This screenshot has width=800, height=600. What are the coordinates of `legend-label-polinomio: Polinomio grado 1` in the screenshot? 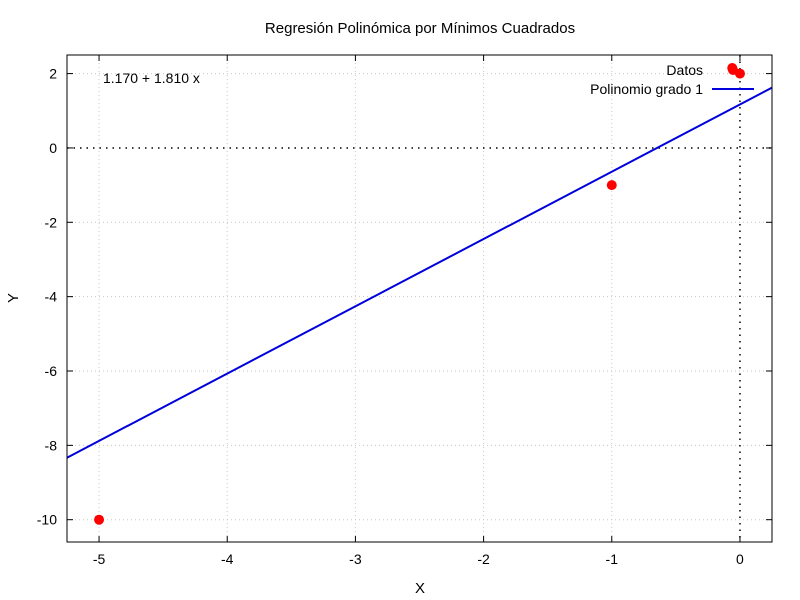 It's located at (646, 89).